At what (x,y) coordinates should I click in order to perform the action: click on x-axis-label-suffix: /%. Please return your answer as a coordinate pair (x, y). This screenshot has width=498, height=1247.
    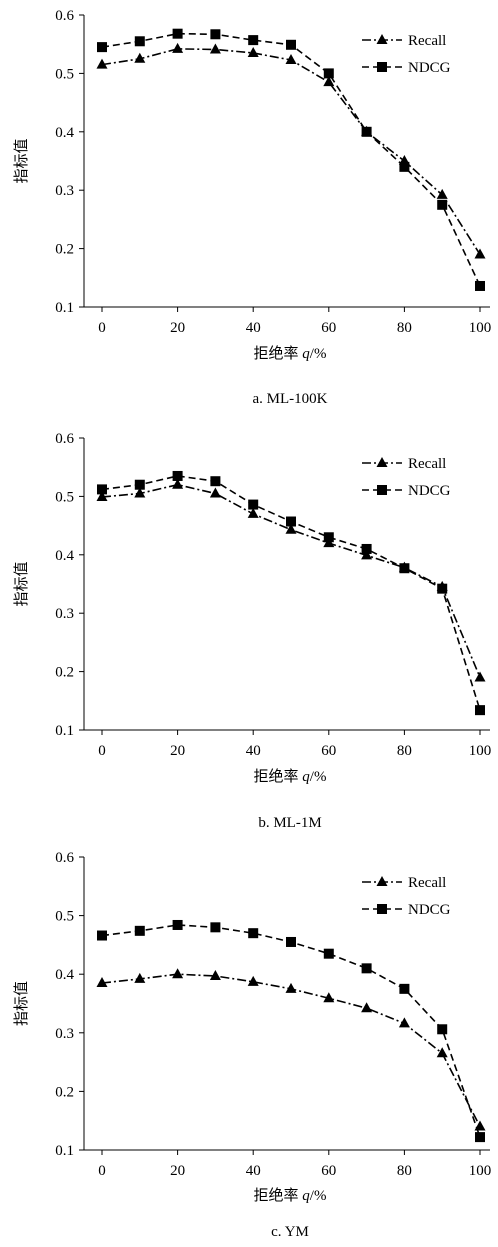
    Looking at the image, I should click on (318, 777).